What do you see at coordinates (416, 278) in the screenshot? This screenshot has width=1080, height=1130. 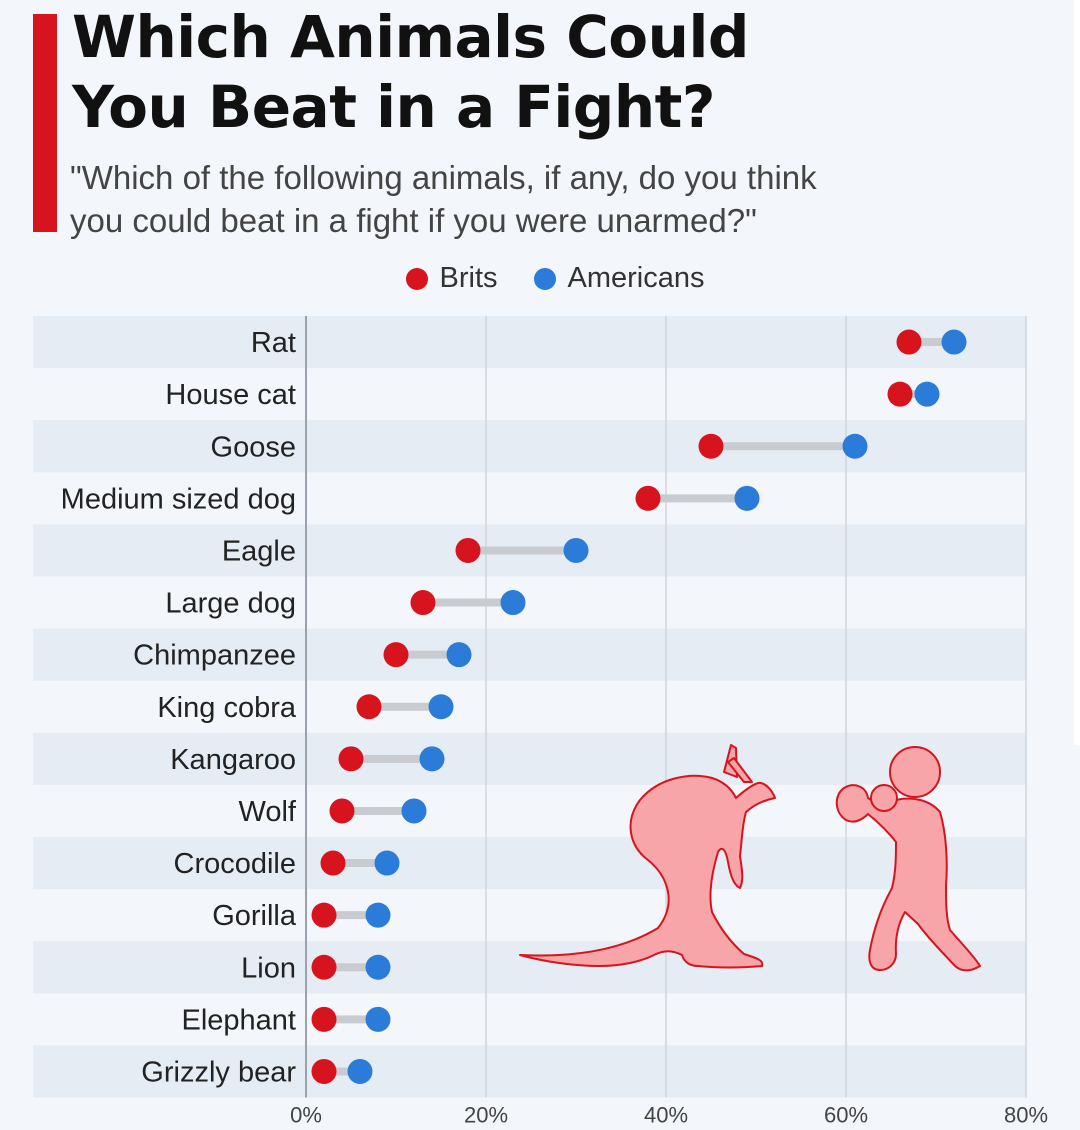 I see `legend-dot-brits` at bounding box center [416, 278].